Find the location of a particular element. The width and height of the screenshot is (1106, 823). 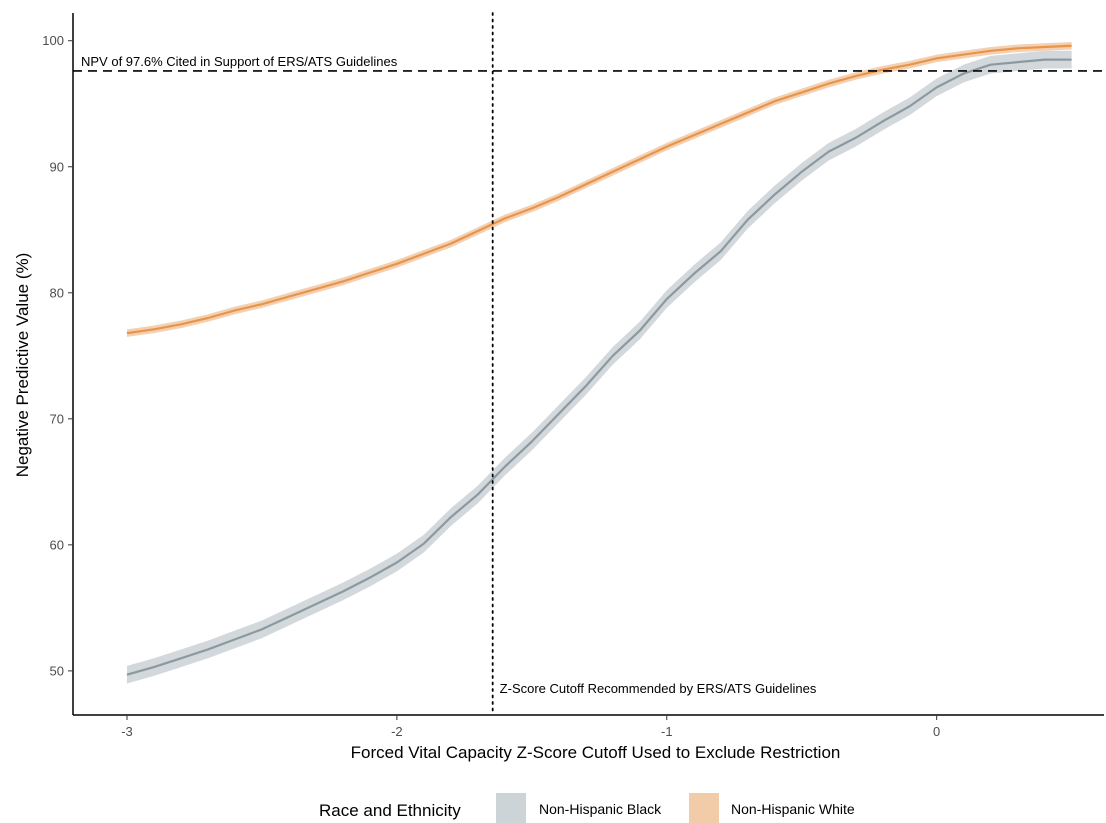

y-tick-label: 90 is located at coordinates (57, 166).